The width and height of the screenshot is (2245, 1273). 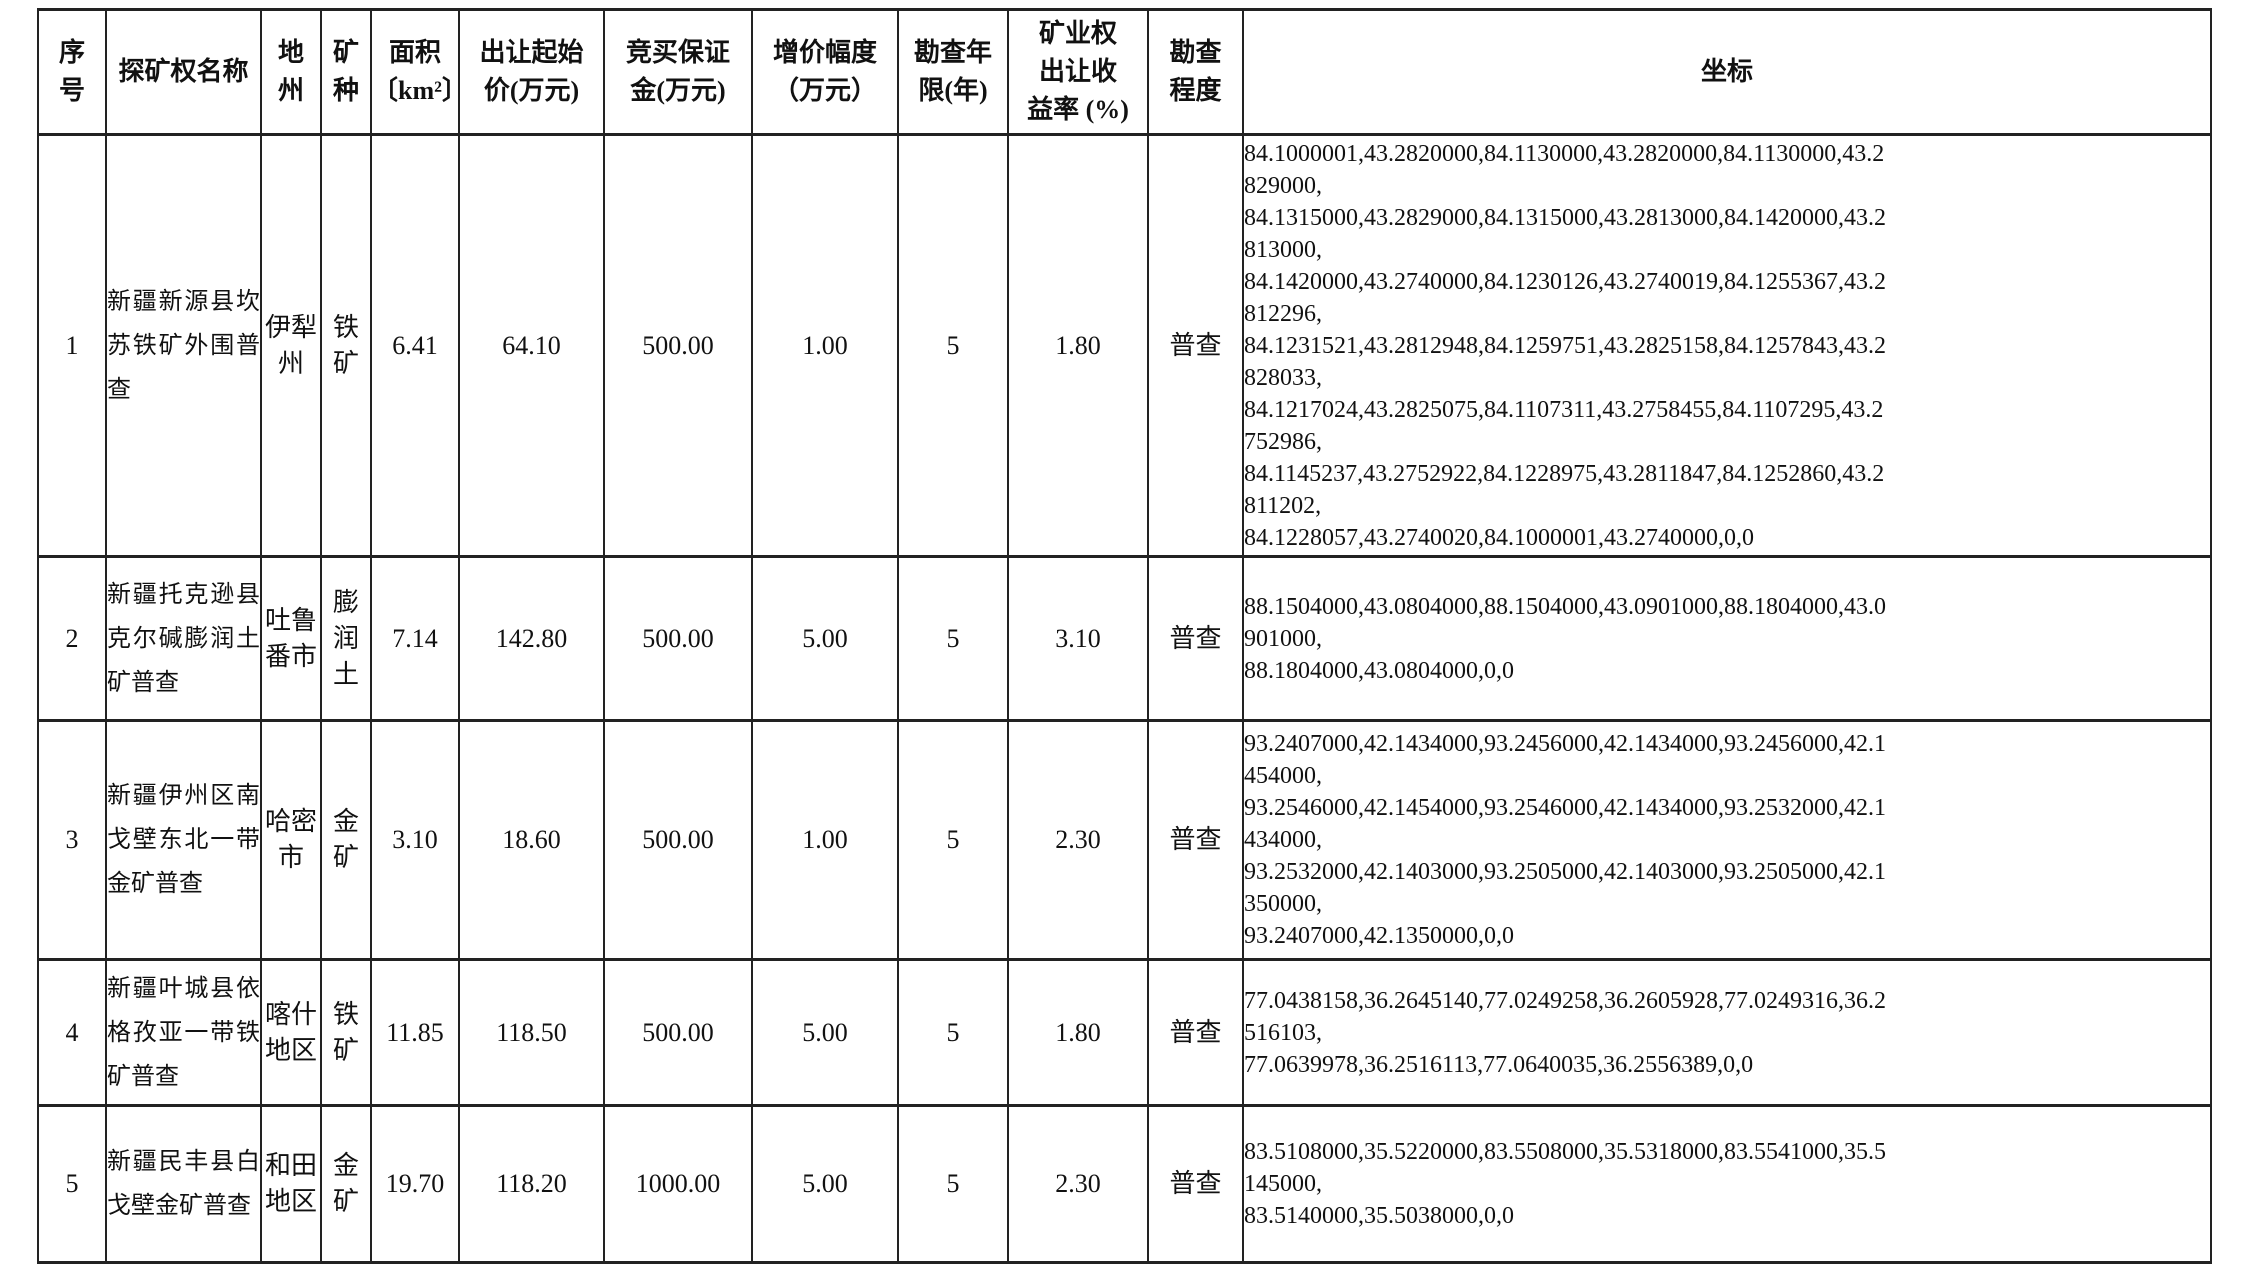 I want to click on cell-prefecture: 伊犁州, so click(x=291, y=345).